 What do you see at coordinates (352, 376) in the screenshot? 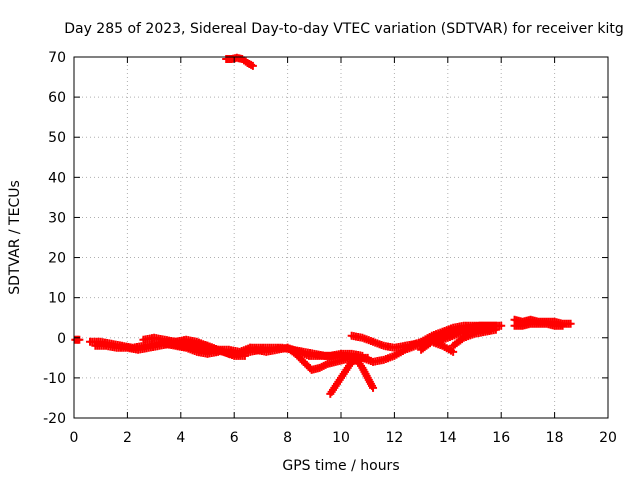
I see `series-arc8` at bounding box center [352, 376].